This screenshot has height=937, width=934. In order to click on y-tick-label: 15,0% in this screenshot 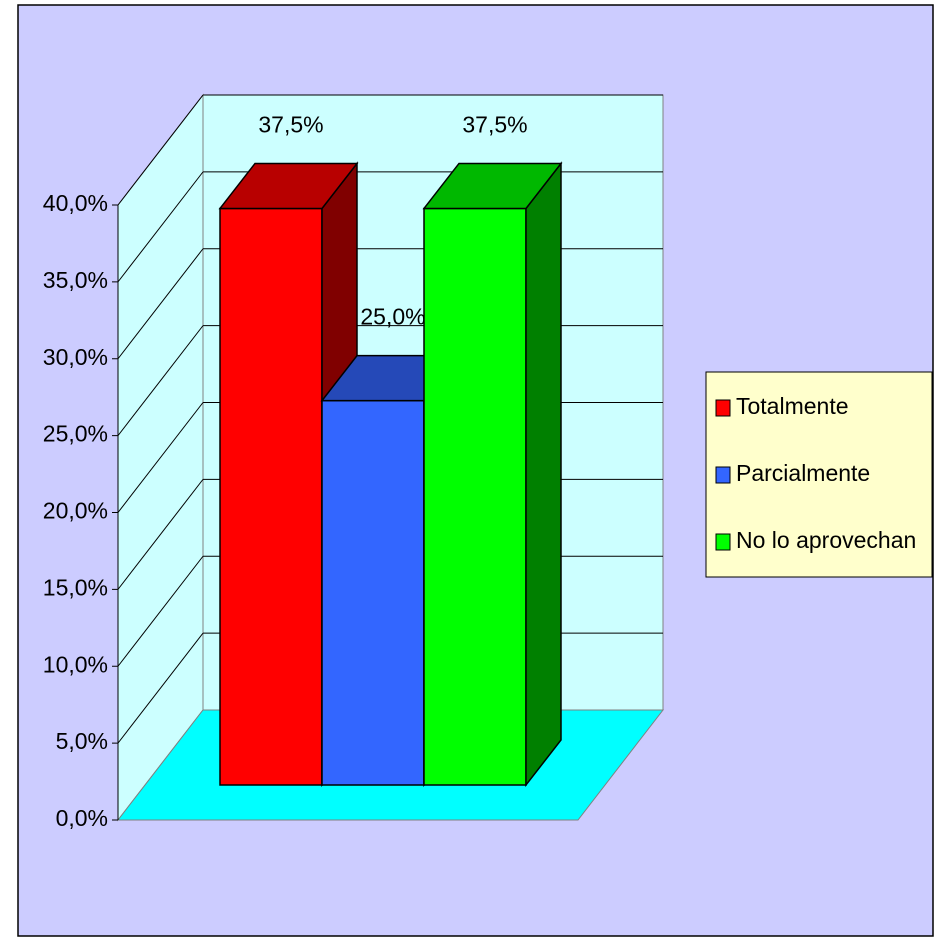, I will do `click(75, 587)`.